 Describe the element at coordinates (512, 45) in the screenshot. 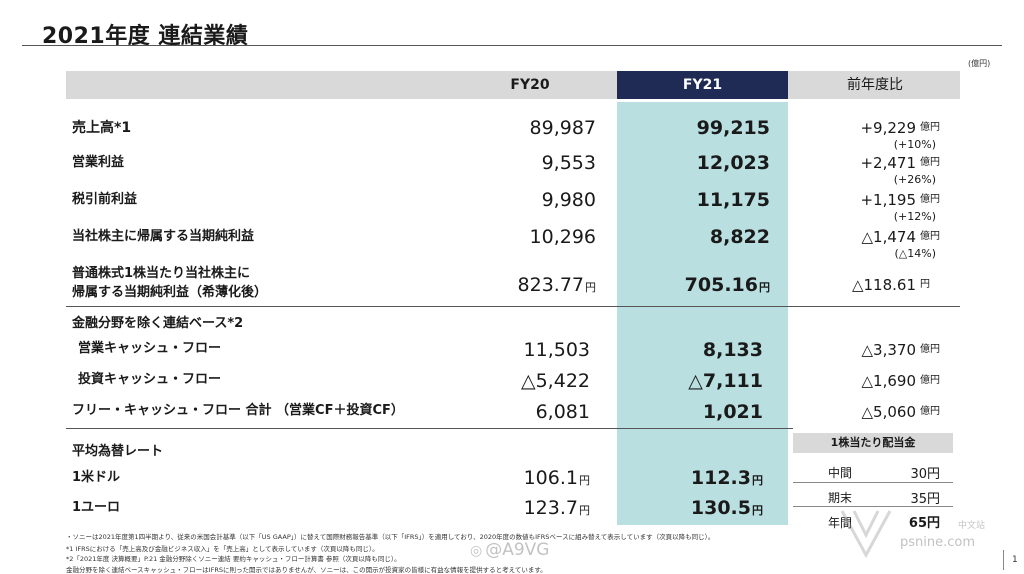

I see `title-divider` at that location.